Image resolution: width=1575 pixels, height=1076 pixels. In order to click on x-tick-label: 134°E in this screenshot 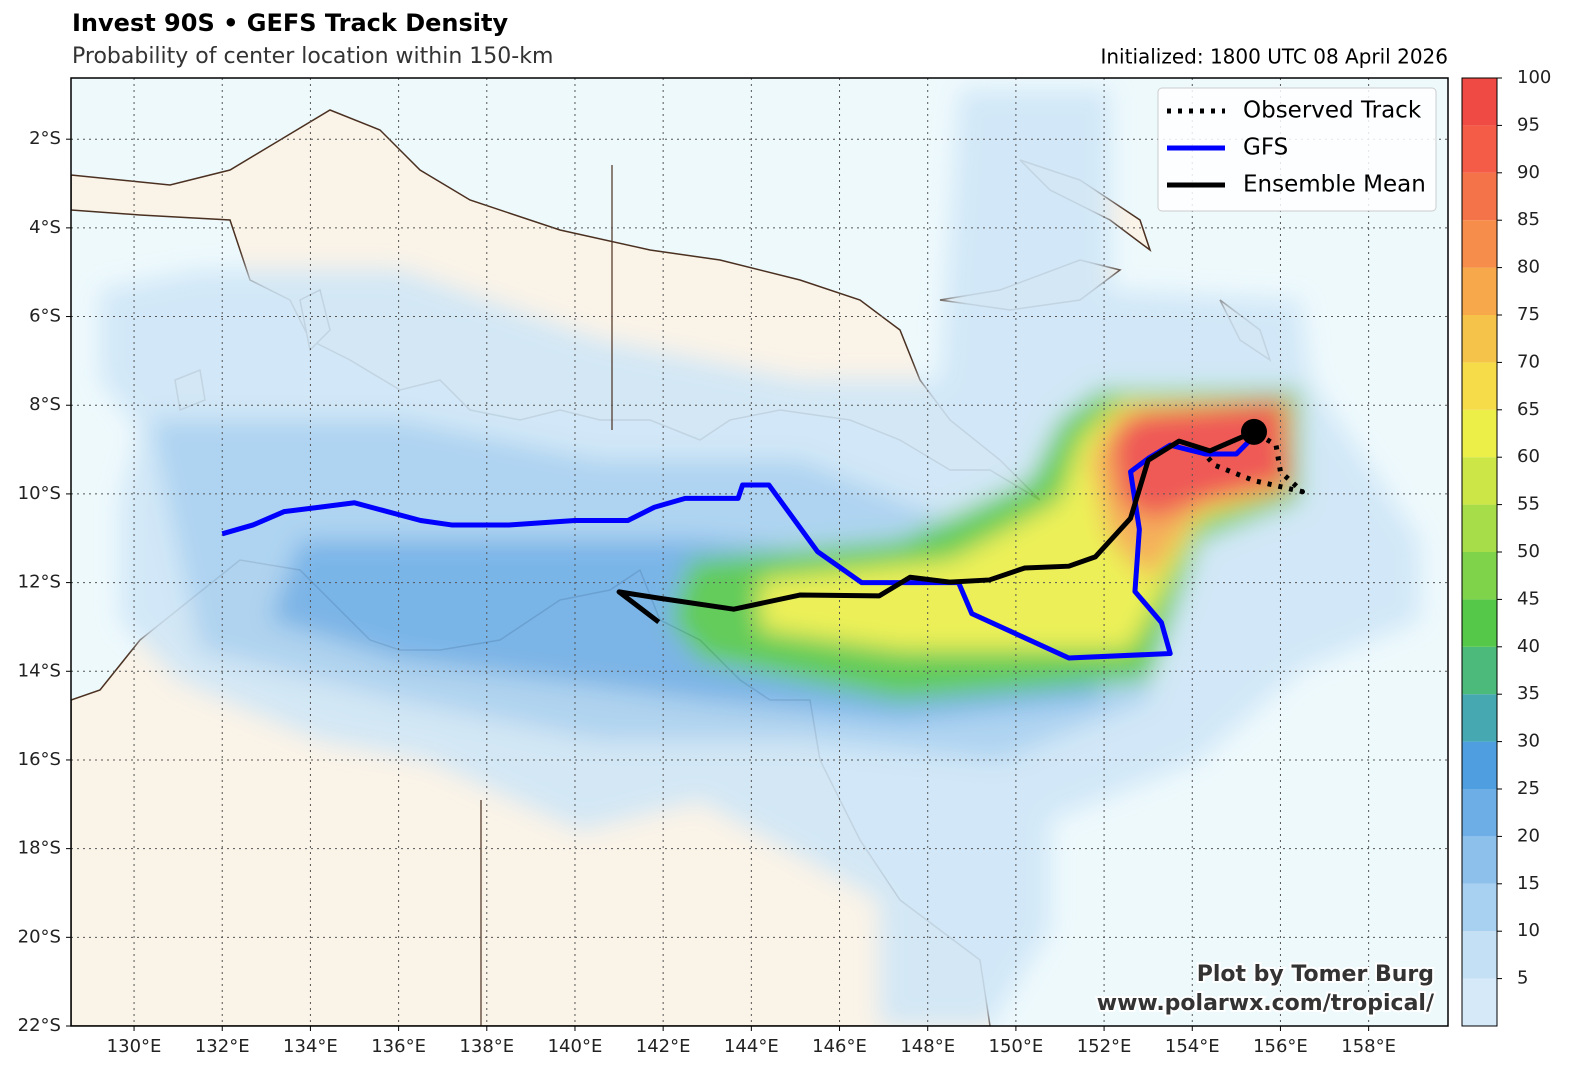, I will do `click(310, 1046)`.